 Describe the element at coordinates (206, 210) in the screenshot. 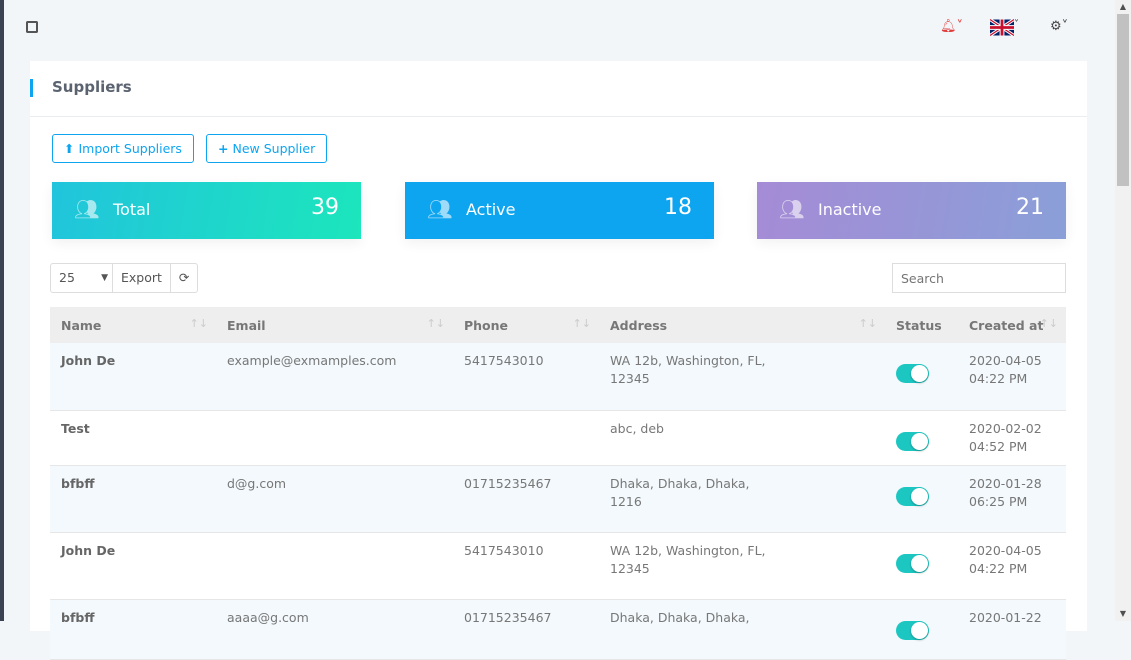

I see `stat-total: 👥︎ Total 39` at that location.